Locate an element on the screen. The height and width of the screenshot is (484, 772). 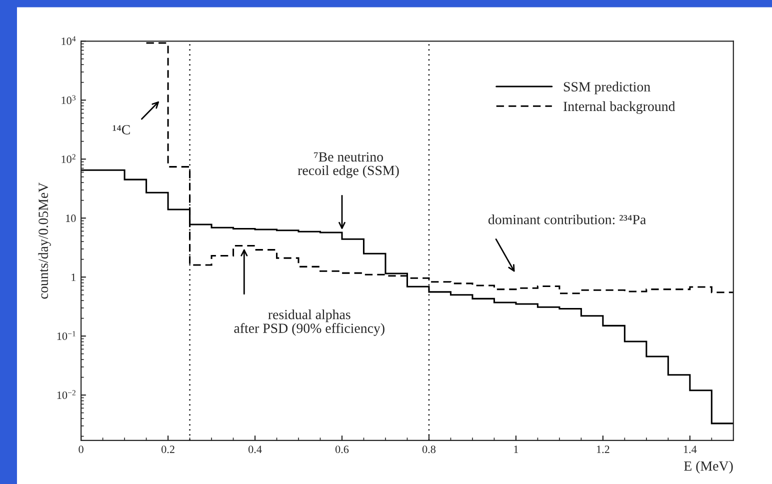
y-tick-label: 10$^{3}$ is located at coordinates (69, 99).